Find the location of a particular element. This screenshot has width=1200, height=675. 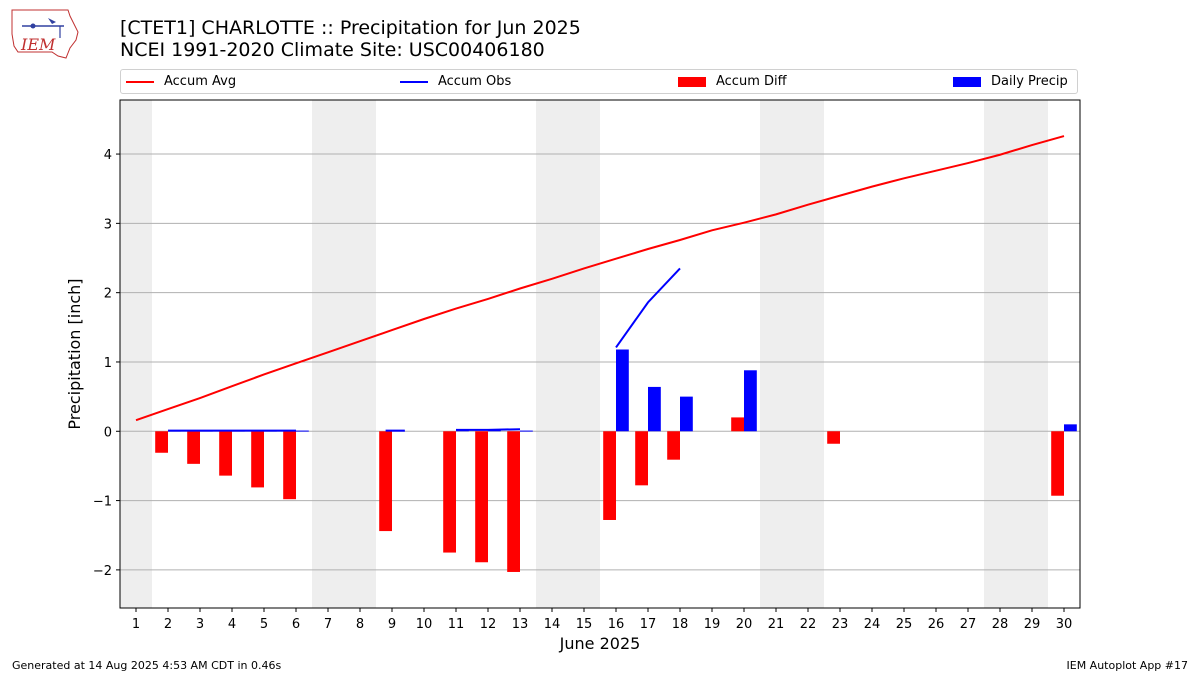

x-tick-label: 27 is located at coordinates (968, 624).